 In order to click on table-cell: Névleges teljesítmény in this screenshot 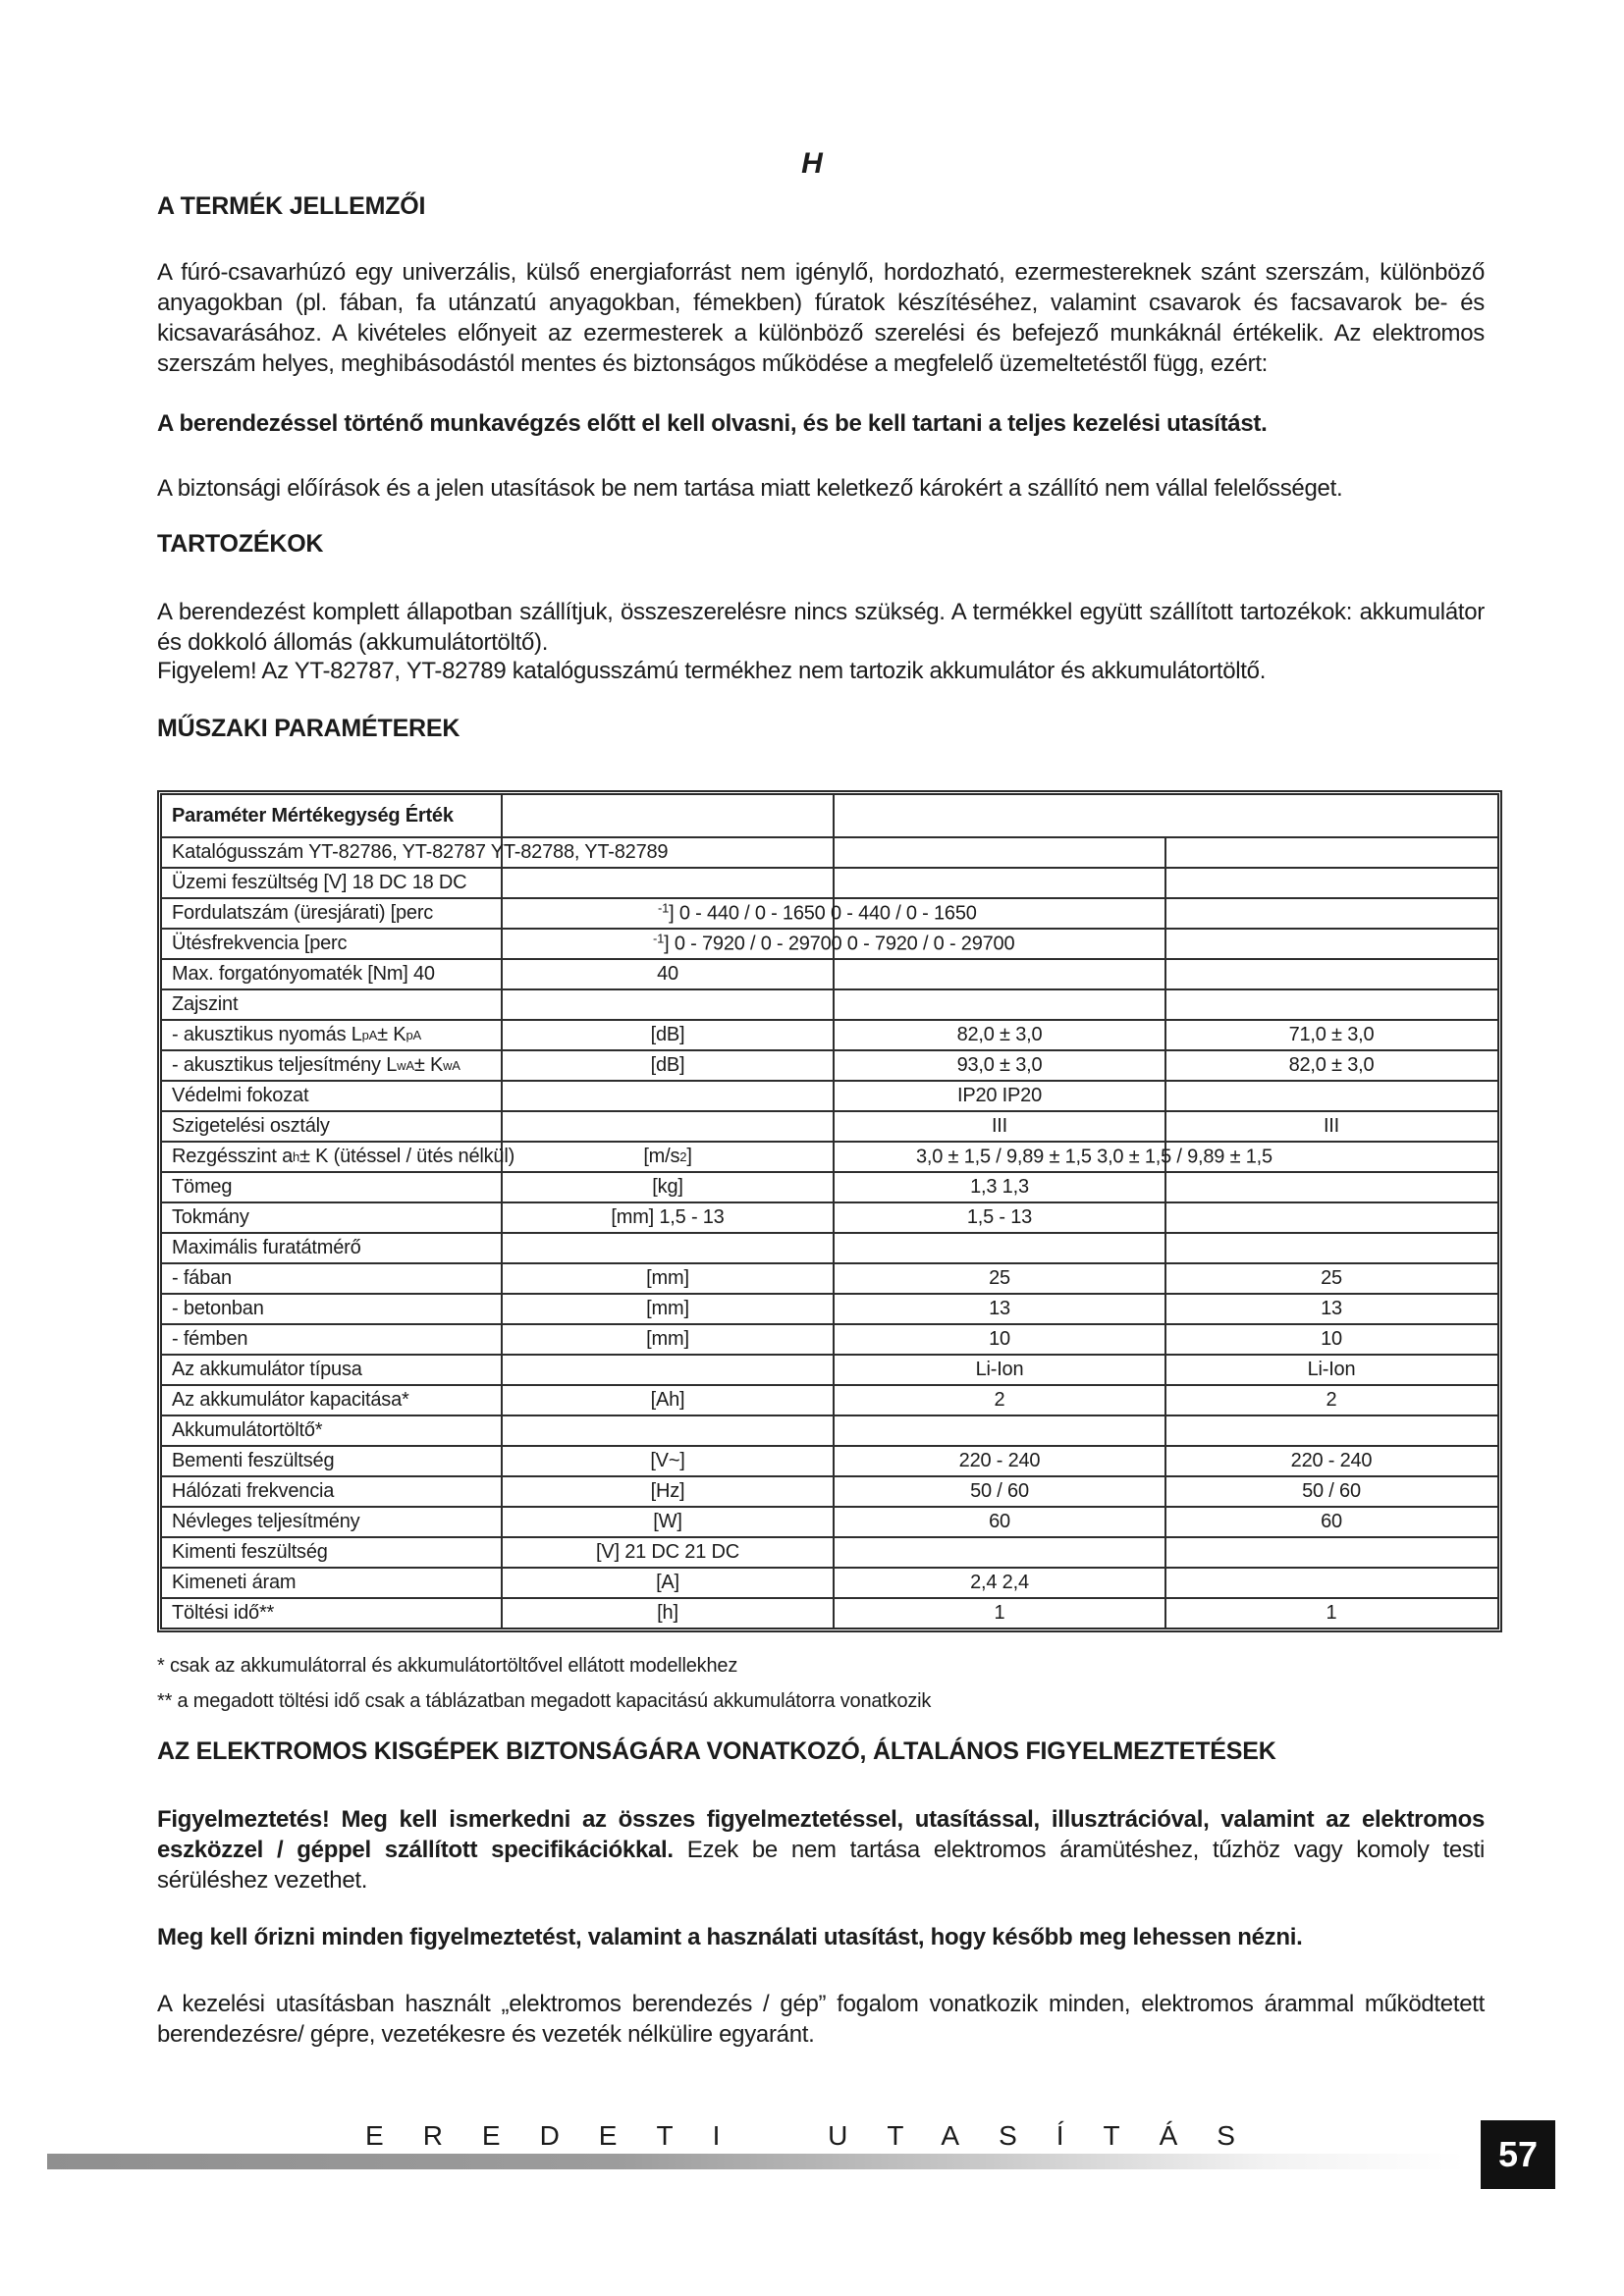, I will do `click(332, 1522)`.